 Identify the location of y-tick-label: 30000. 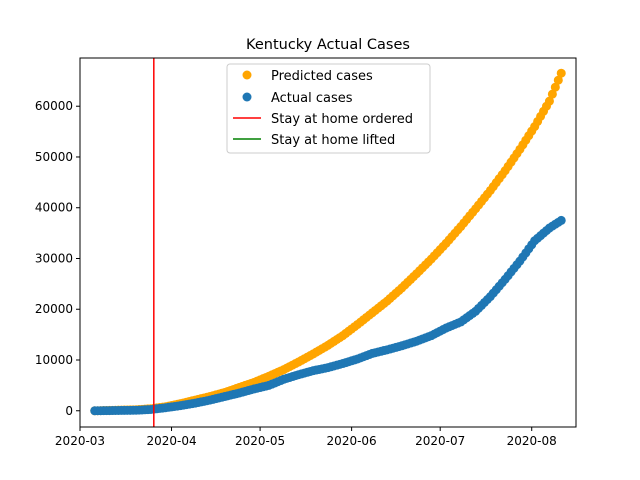
(54, 258).